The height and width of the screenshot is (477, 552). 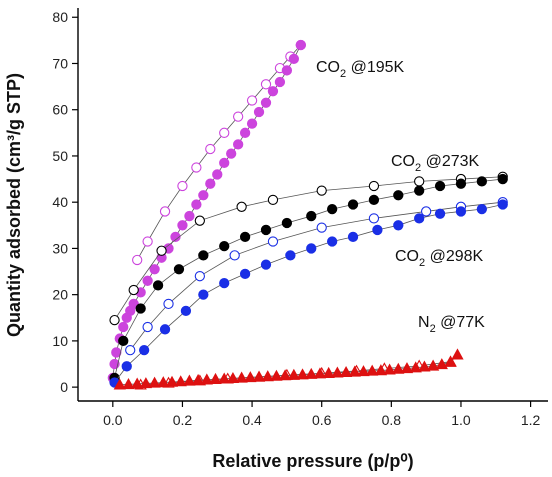 I want to click on y-tick-label: 40, so click(x=60, y=202).